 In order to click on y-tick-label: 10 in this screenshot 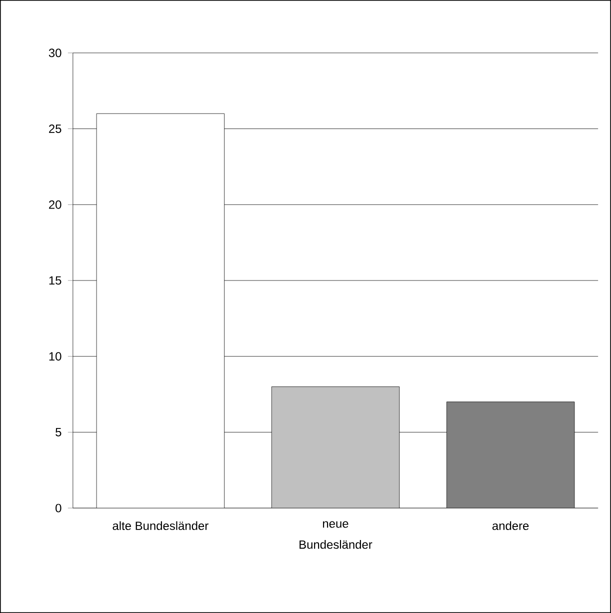, I will do `click(55, 356)`.